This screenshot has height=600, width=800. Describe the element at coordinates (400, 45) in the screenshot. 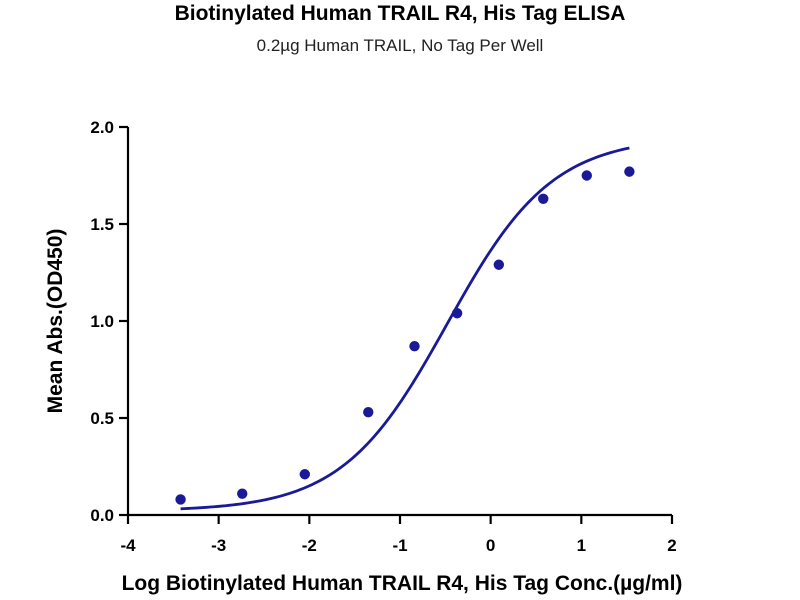

I see `chart-subtitle: 0.2µg Human TRAIL, No Tag Per Well` at that location.